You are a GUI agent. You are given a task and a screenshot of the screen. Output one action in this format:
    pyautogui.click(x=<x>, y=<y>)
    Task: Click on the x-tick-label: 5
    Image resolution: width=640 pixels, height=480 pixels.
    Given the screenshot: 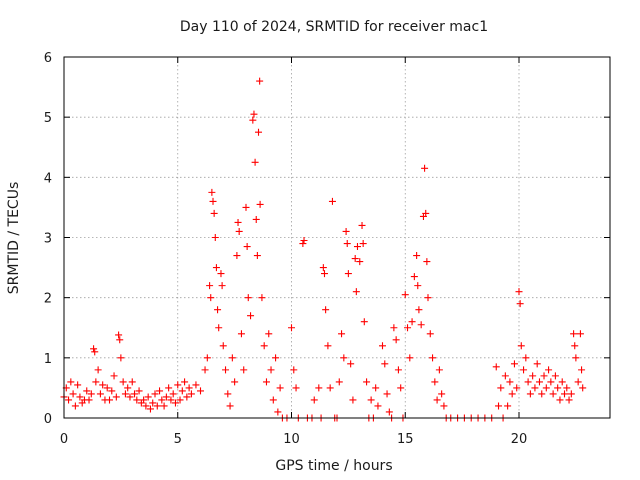 What is the action you would take?
    pyautogui.click(x=178, y=439)
    